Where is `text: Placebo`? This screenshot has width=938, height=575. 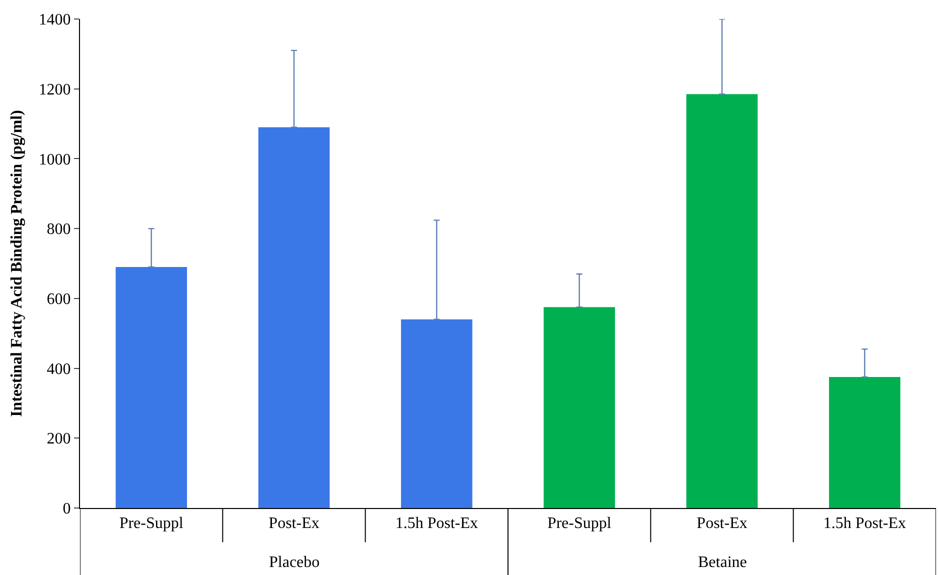 text: Placebo is located at coordinates (294, 562).